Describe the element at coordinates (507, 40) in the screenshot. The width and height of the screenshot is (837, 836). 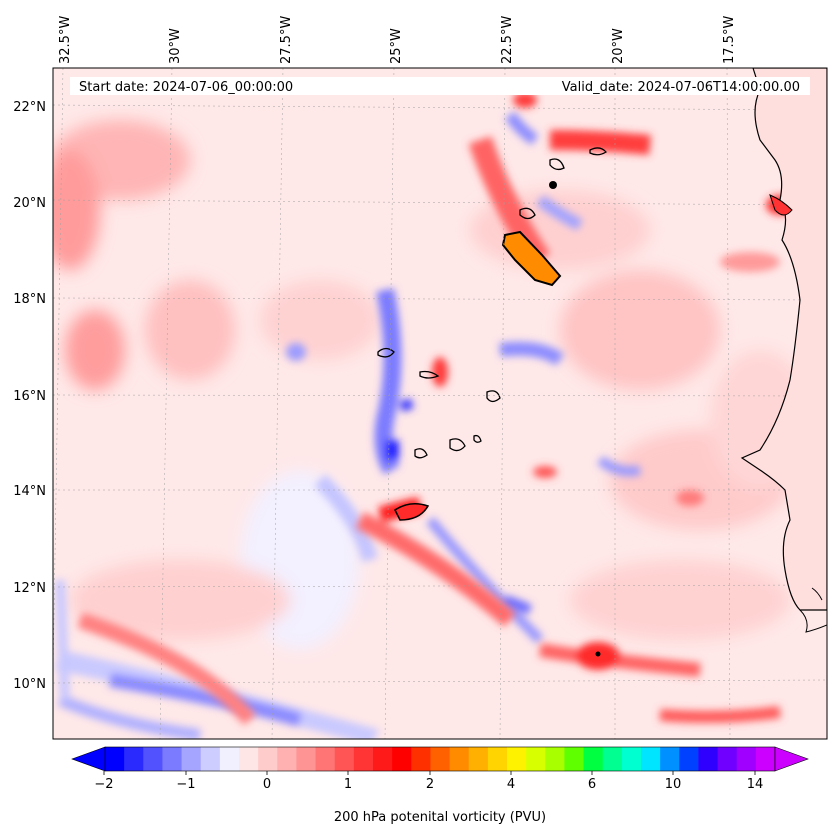
I see `lon-label: 22.5°W` at that location.